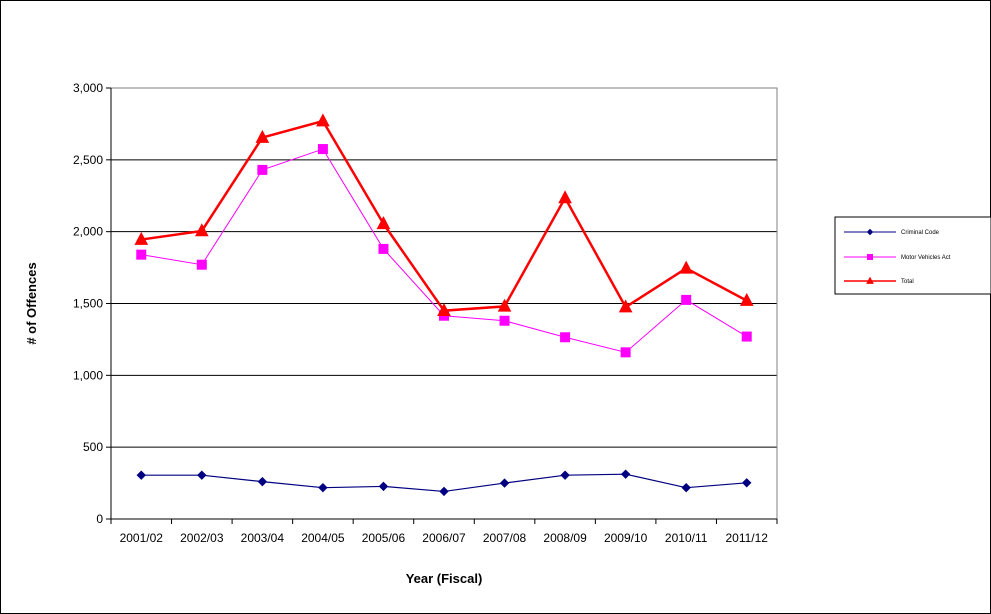 This screenshot has height=614, width=991. I want to click on legend-label: Criminal Code, so click(920, 233).